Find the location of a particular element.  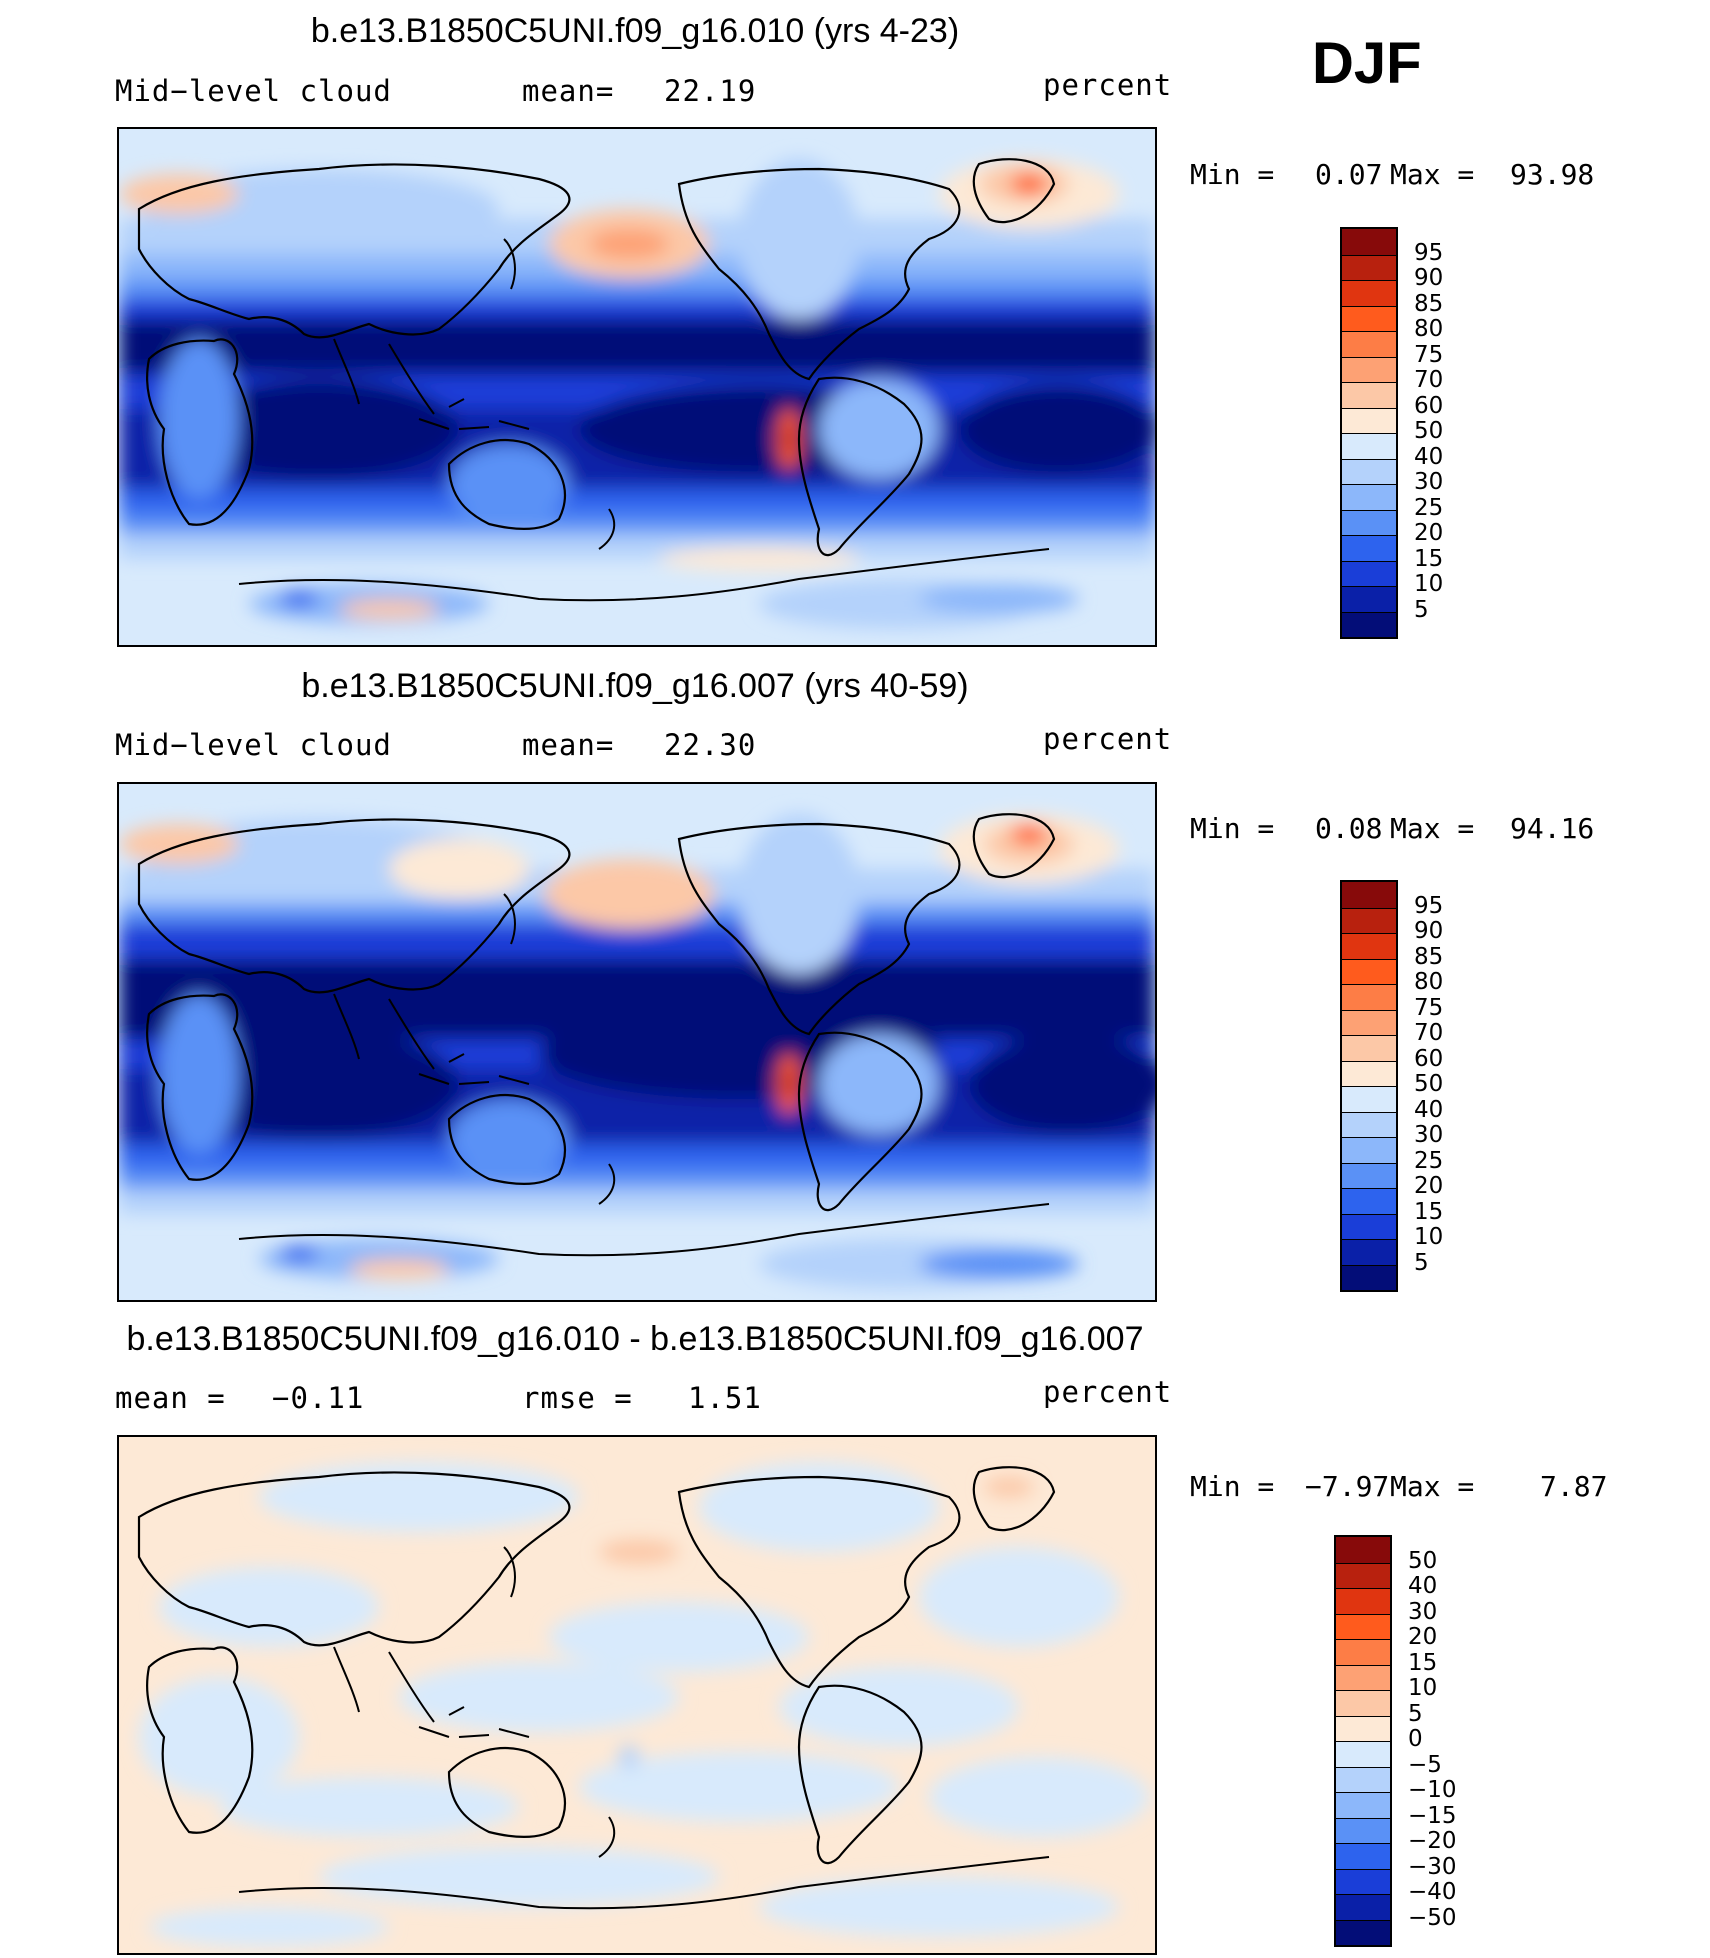

panel-2-min-value: 0.08 is located at coordinates (1349, 828).